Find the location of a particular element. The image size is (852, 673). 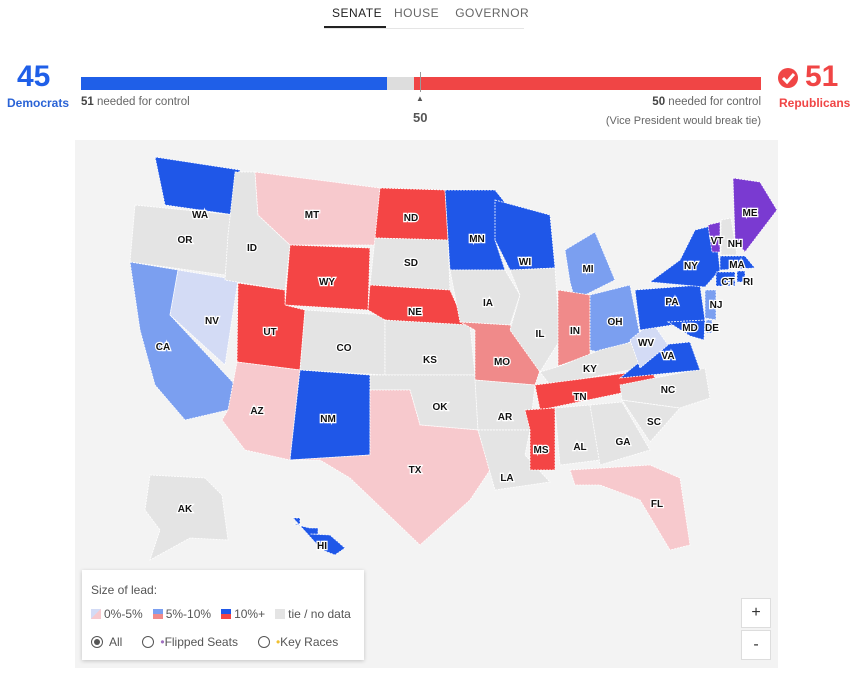

state-label-ne: NE is located at coordinates (415, 312).